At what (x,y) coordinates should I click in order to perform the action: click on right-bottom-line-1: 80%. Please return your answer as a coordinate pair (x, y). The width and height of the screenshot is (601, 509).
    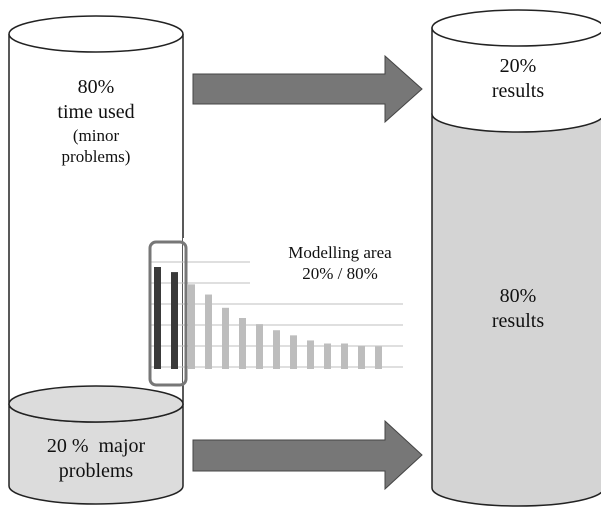
    Looking at the image, I should click on (518, 296).